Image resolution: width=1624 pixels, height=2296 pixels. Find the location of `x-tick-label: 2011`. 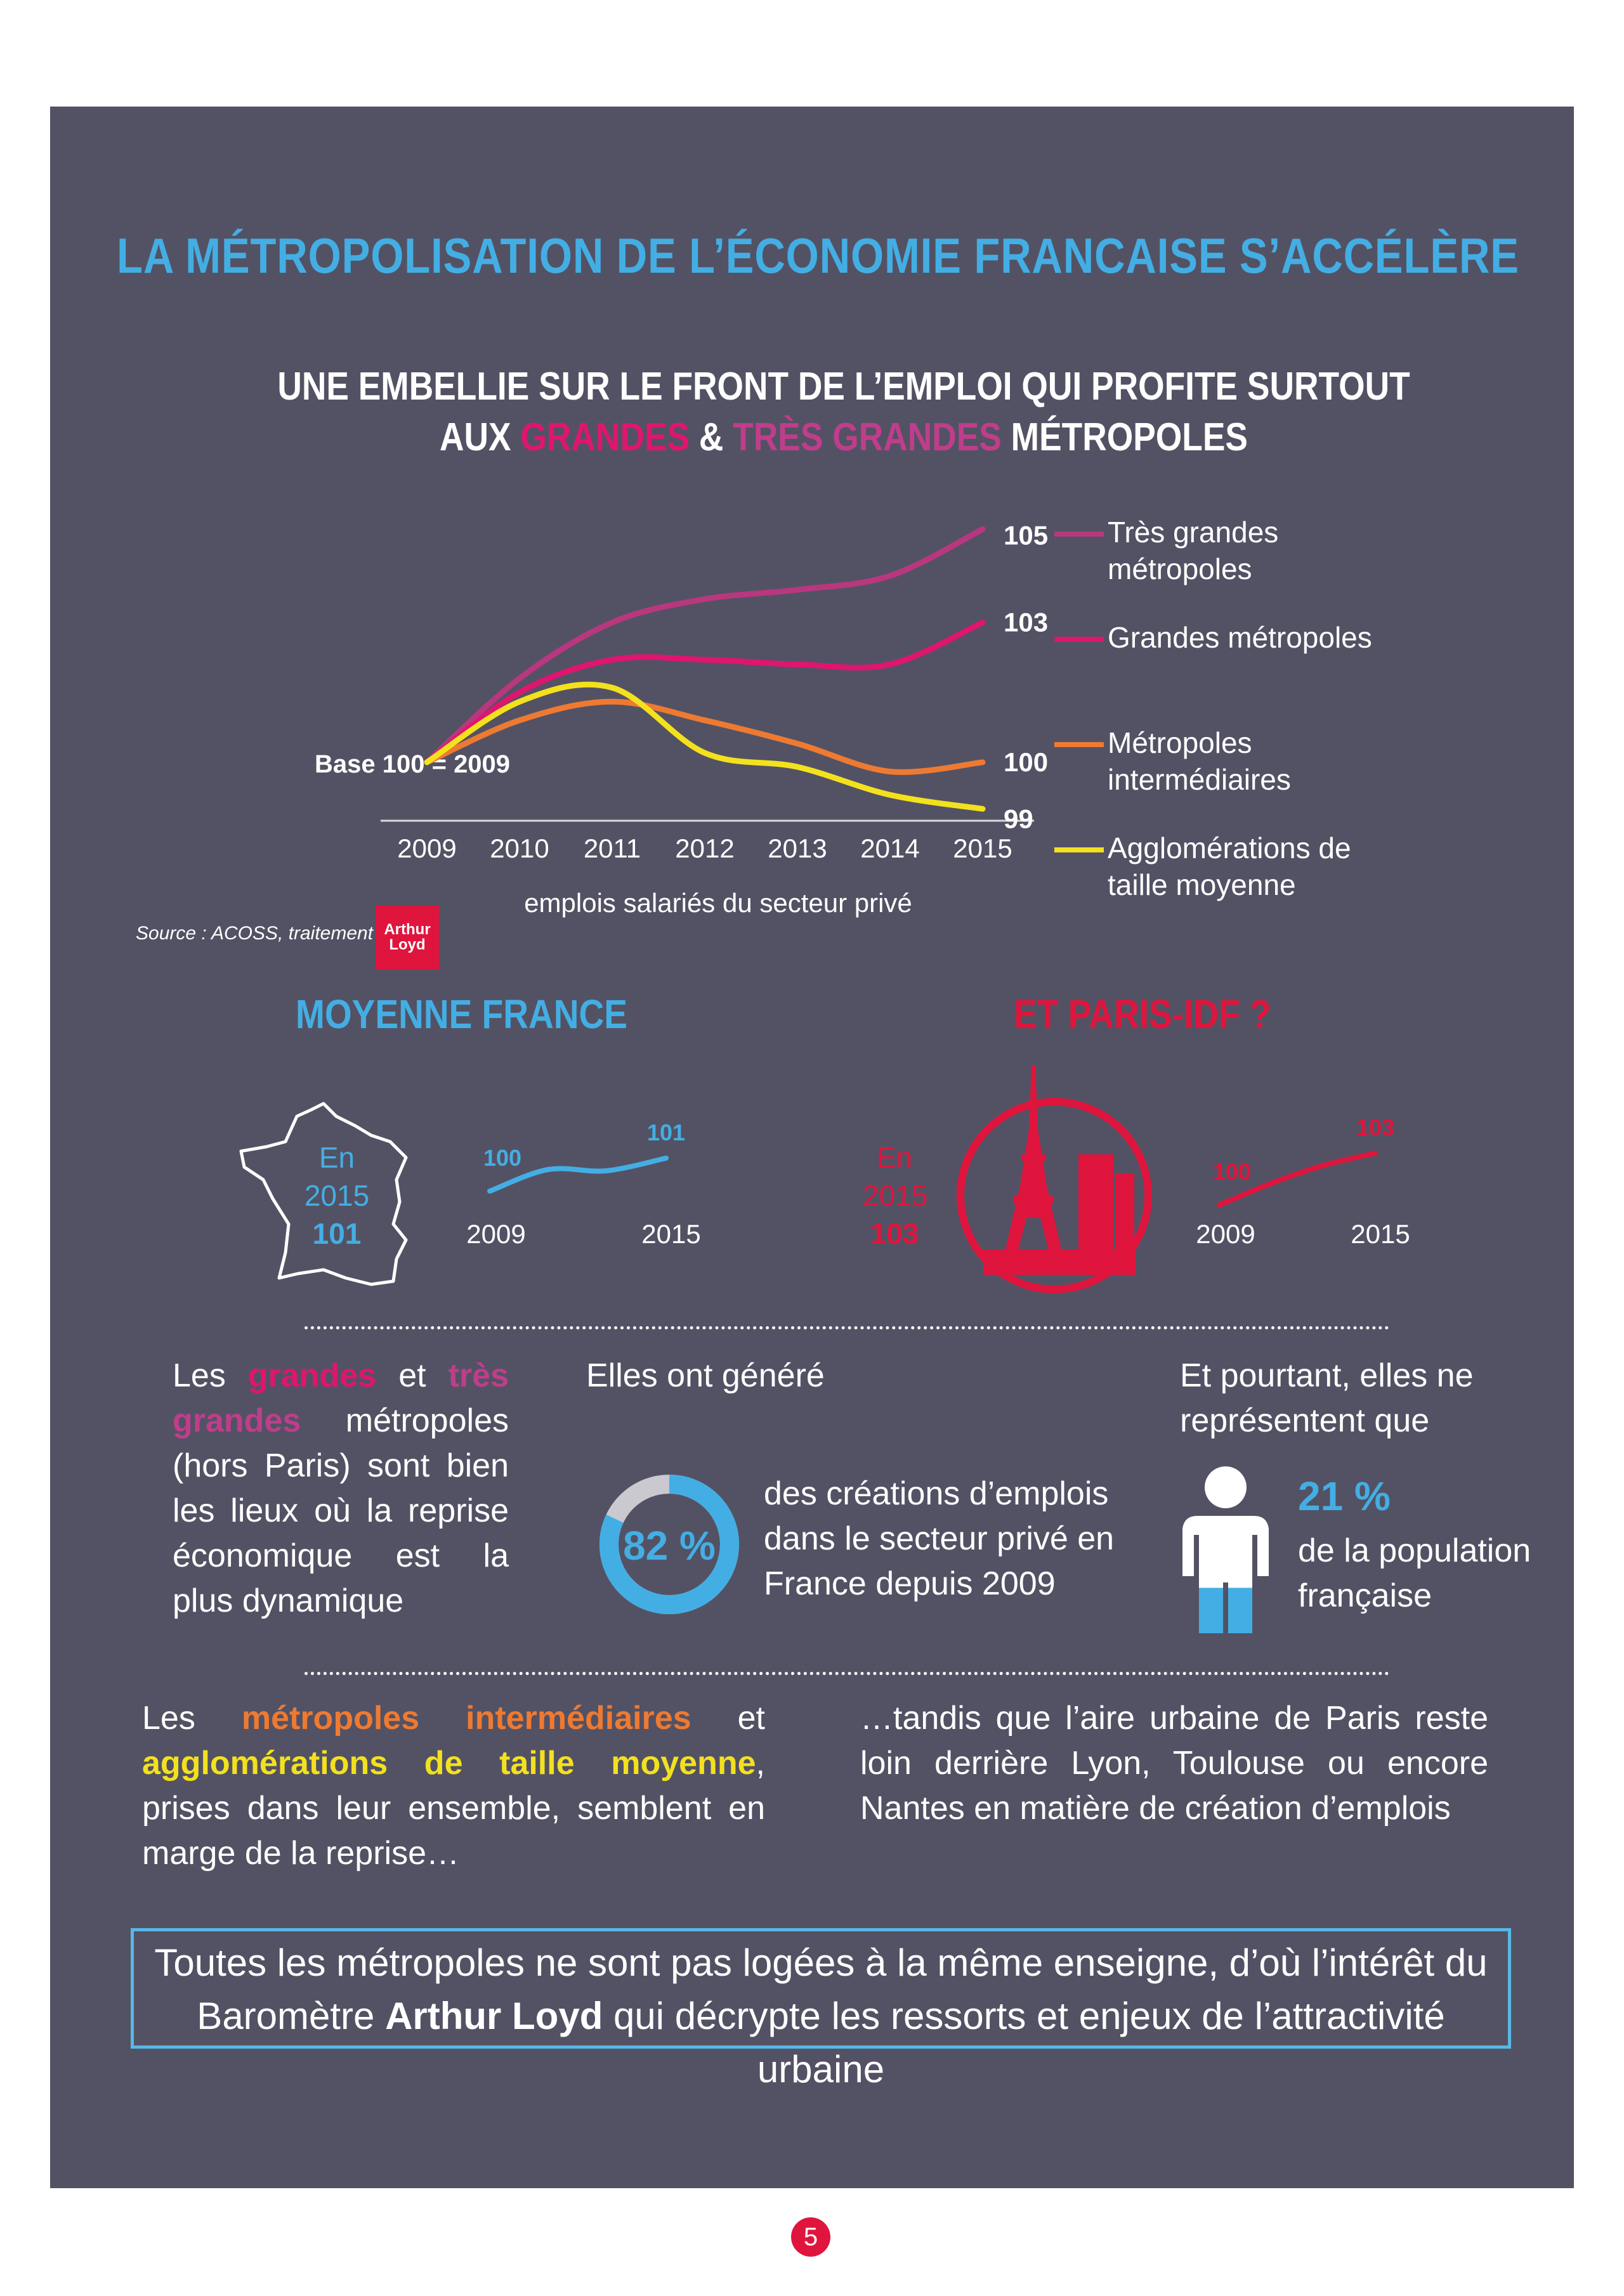

x-tick-label: 2011 is located at coordinates (612, 848).